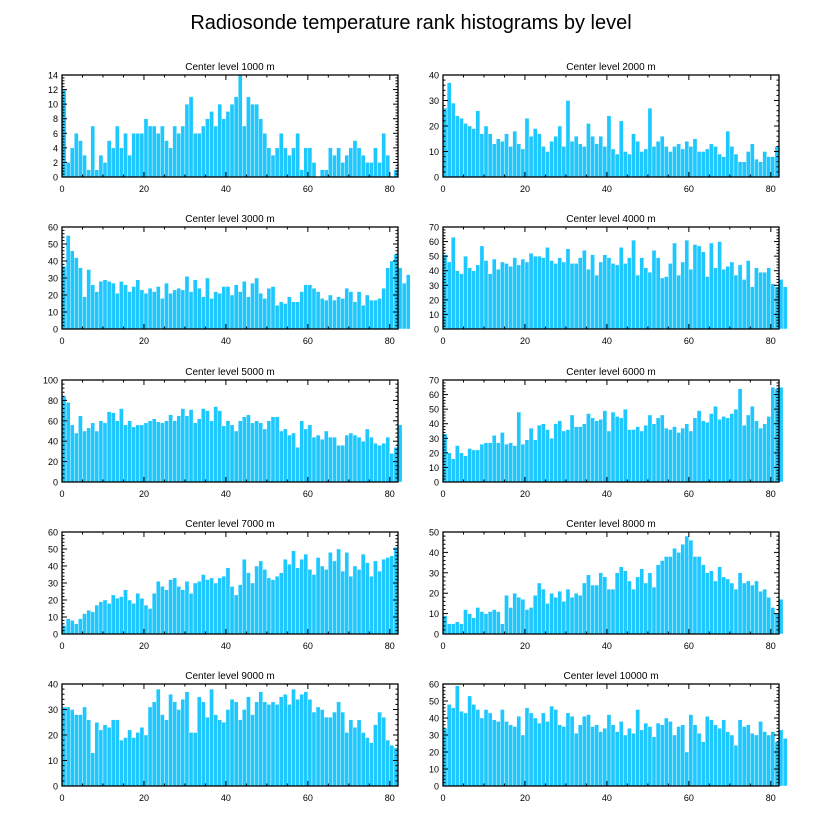 The width and height of the screenshot is (822, 824). What do you see at coordinates (611, 278) in the screenshot?
I see `plot-frame` at bounding box center [611, 278].